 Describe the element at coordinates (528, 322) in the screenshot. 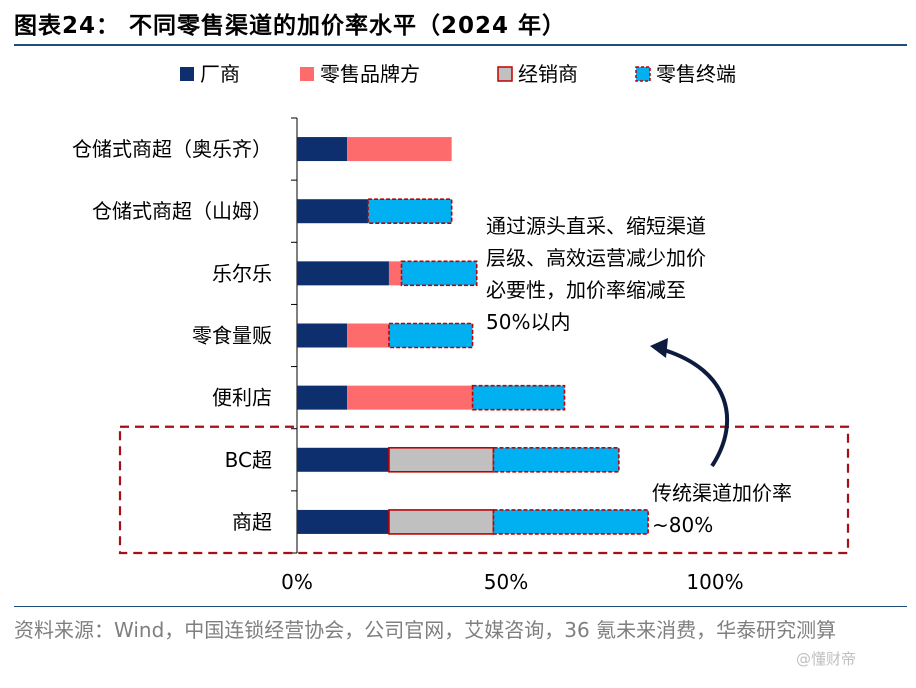

I see `annotation-top-line: 50%以内` at that location.